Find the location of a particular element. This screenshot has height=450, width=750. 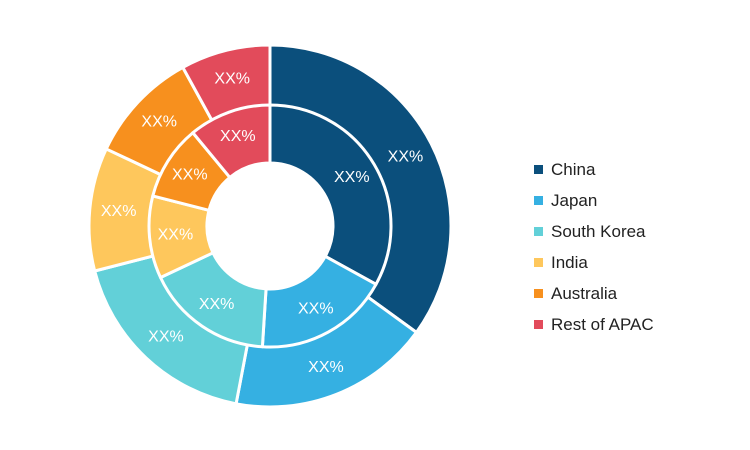

legend-label: China is located at coordinates (573, 169).